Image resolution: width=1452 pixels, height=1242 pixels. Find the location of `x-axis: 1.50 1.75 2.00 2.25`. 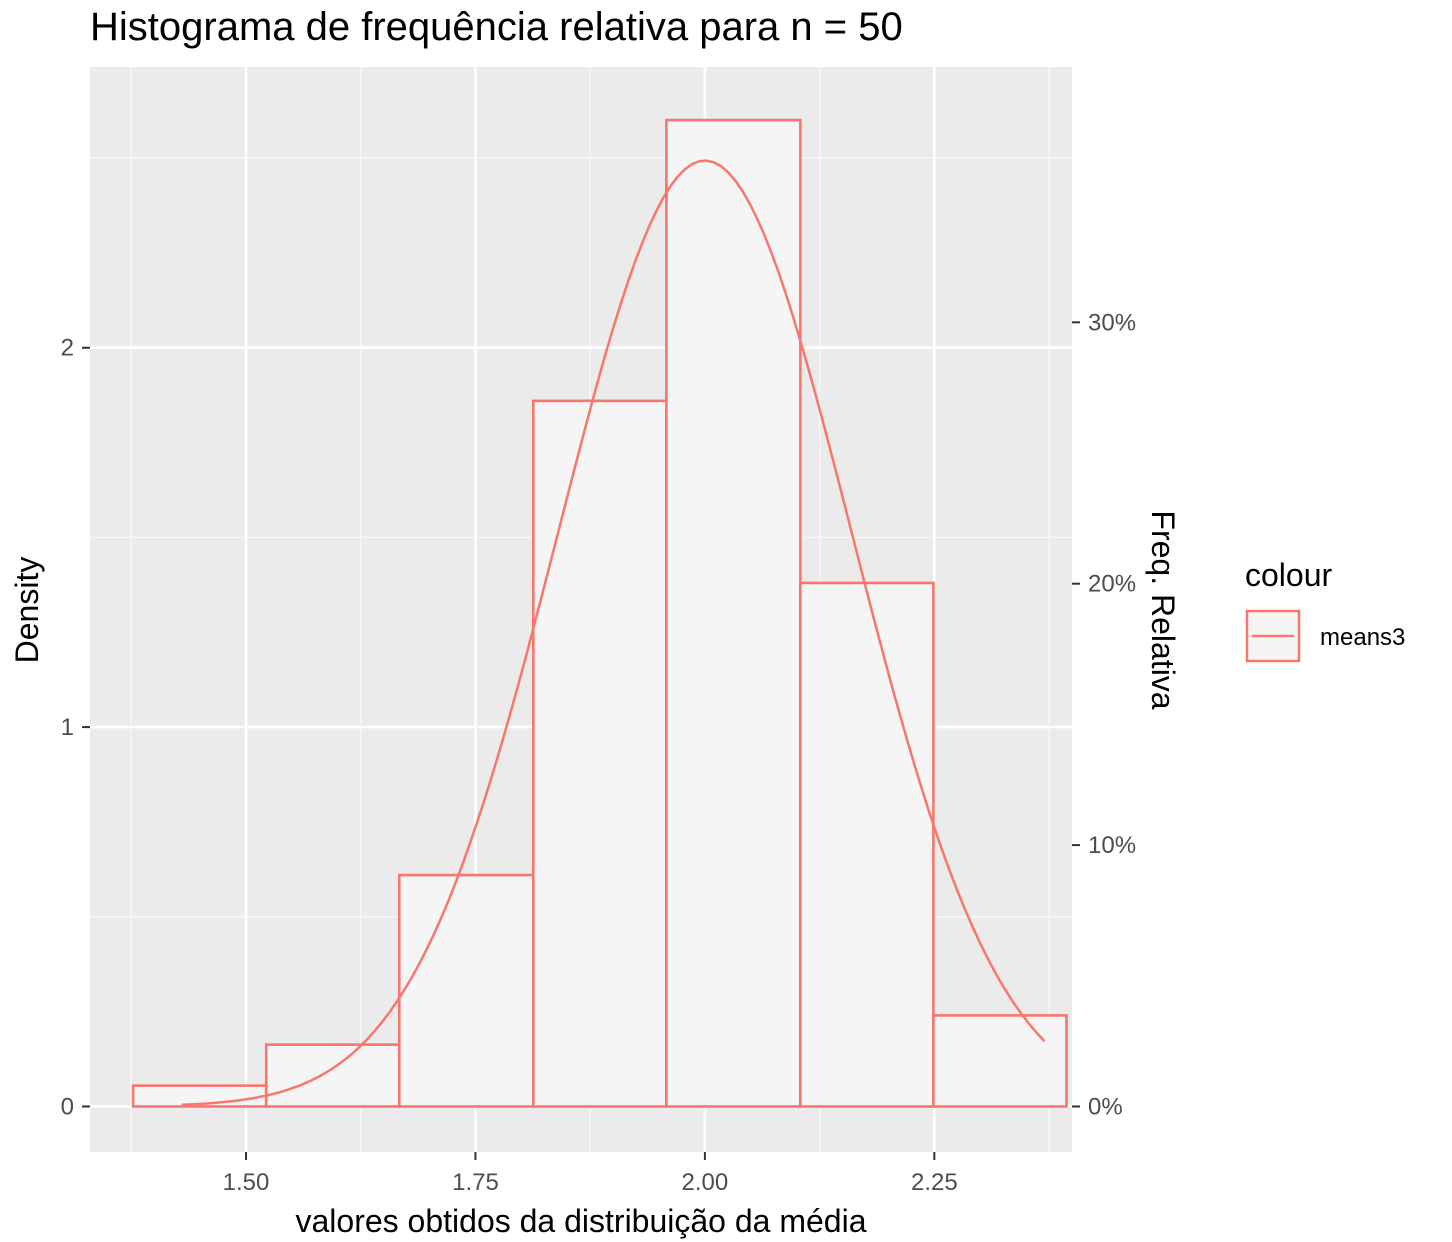

x-axis: 1.50 1.75 2.00 2.25 is located at coordinates (590, 1174).